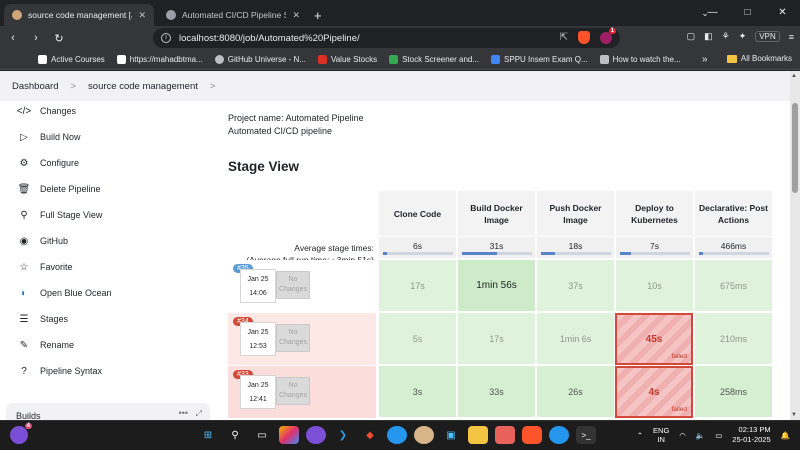  What do you see at coordinates (65, 293) in the screenshot?
I see `sidebar-item-open-blue-ocean: ◐ Open Blue Ocean` at bounding box center [65, 293].